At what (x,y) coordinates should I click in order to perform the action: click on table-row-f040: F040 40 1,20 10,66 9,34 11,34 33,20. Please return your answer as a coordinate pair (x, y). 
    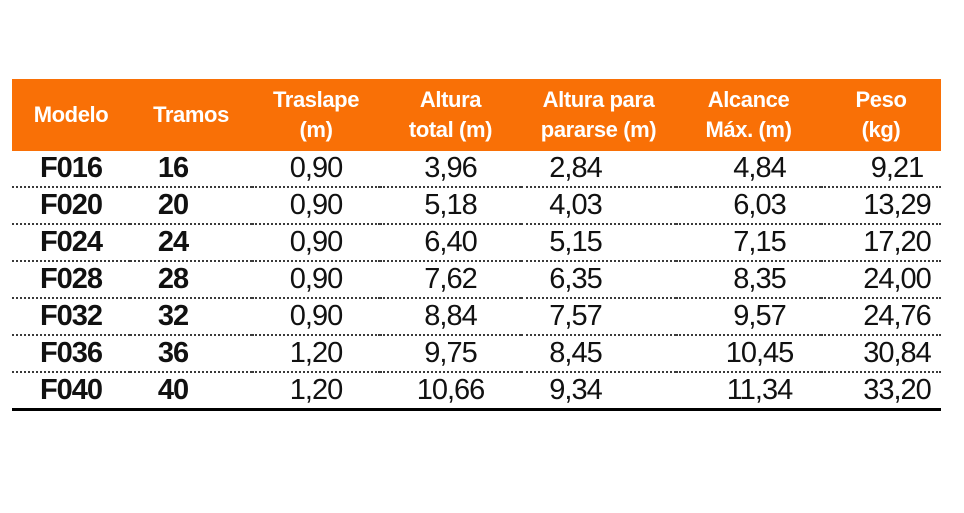
    Looking at the image, I should click on (476, 391).